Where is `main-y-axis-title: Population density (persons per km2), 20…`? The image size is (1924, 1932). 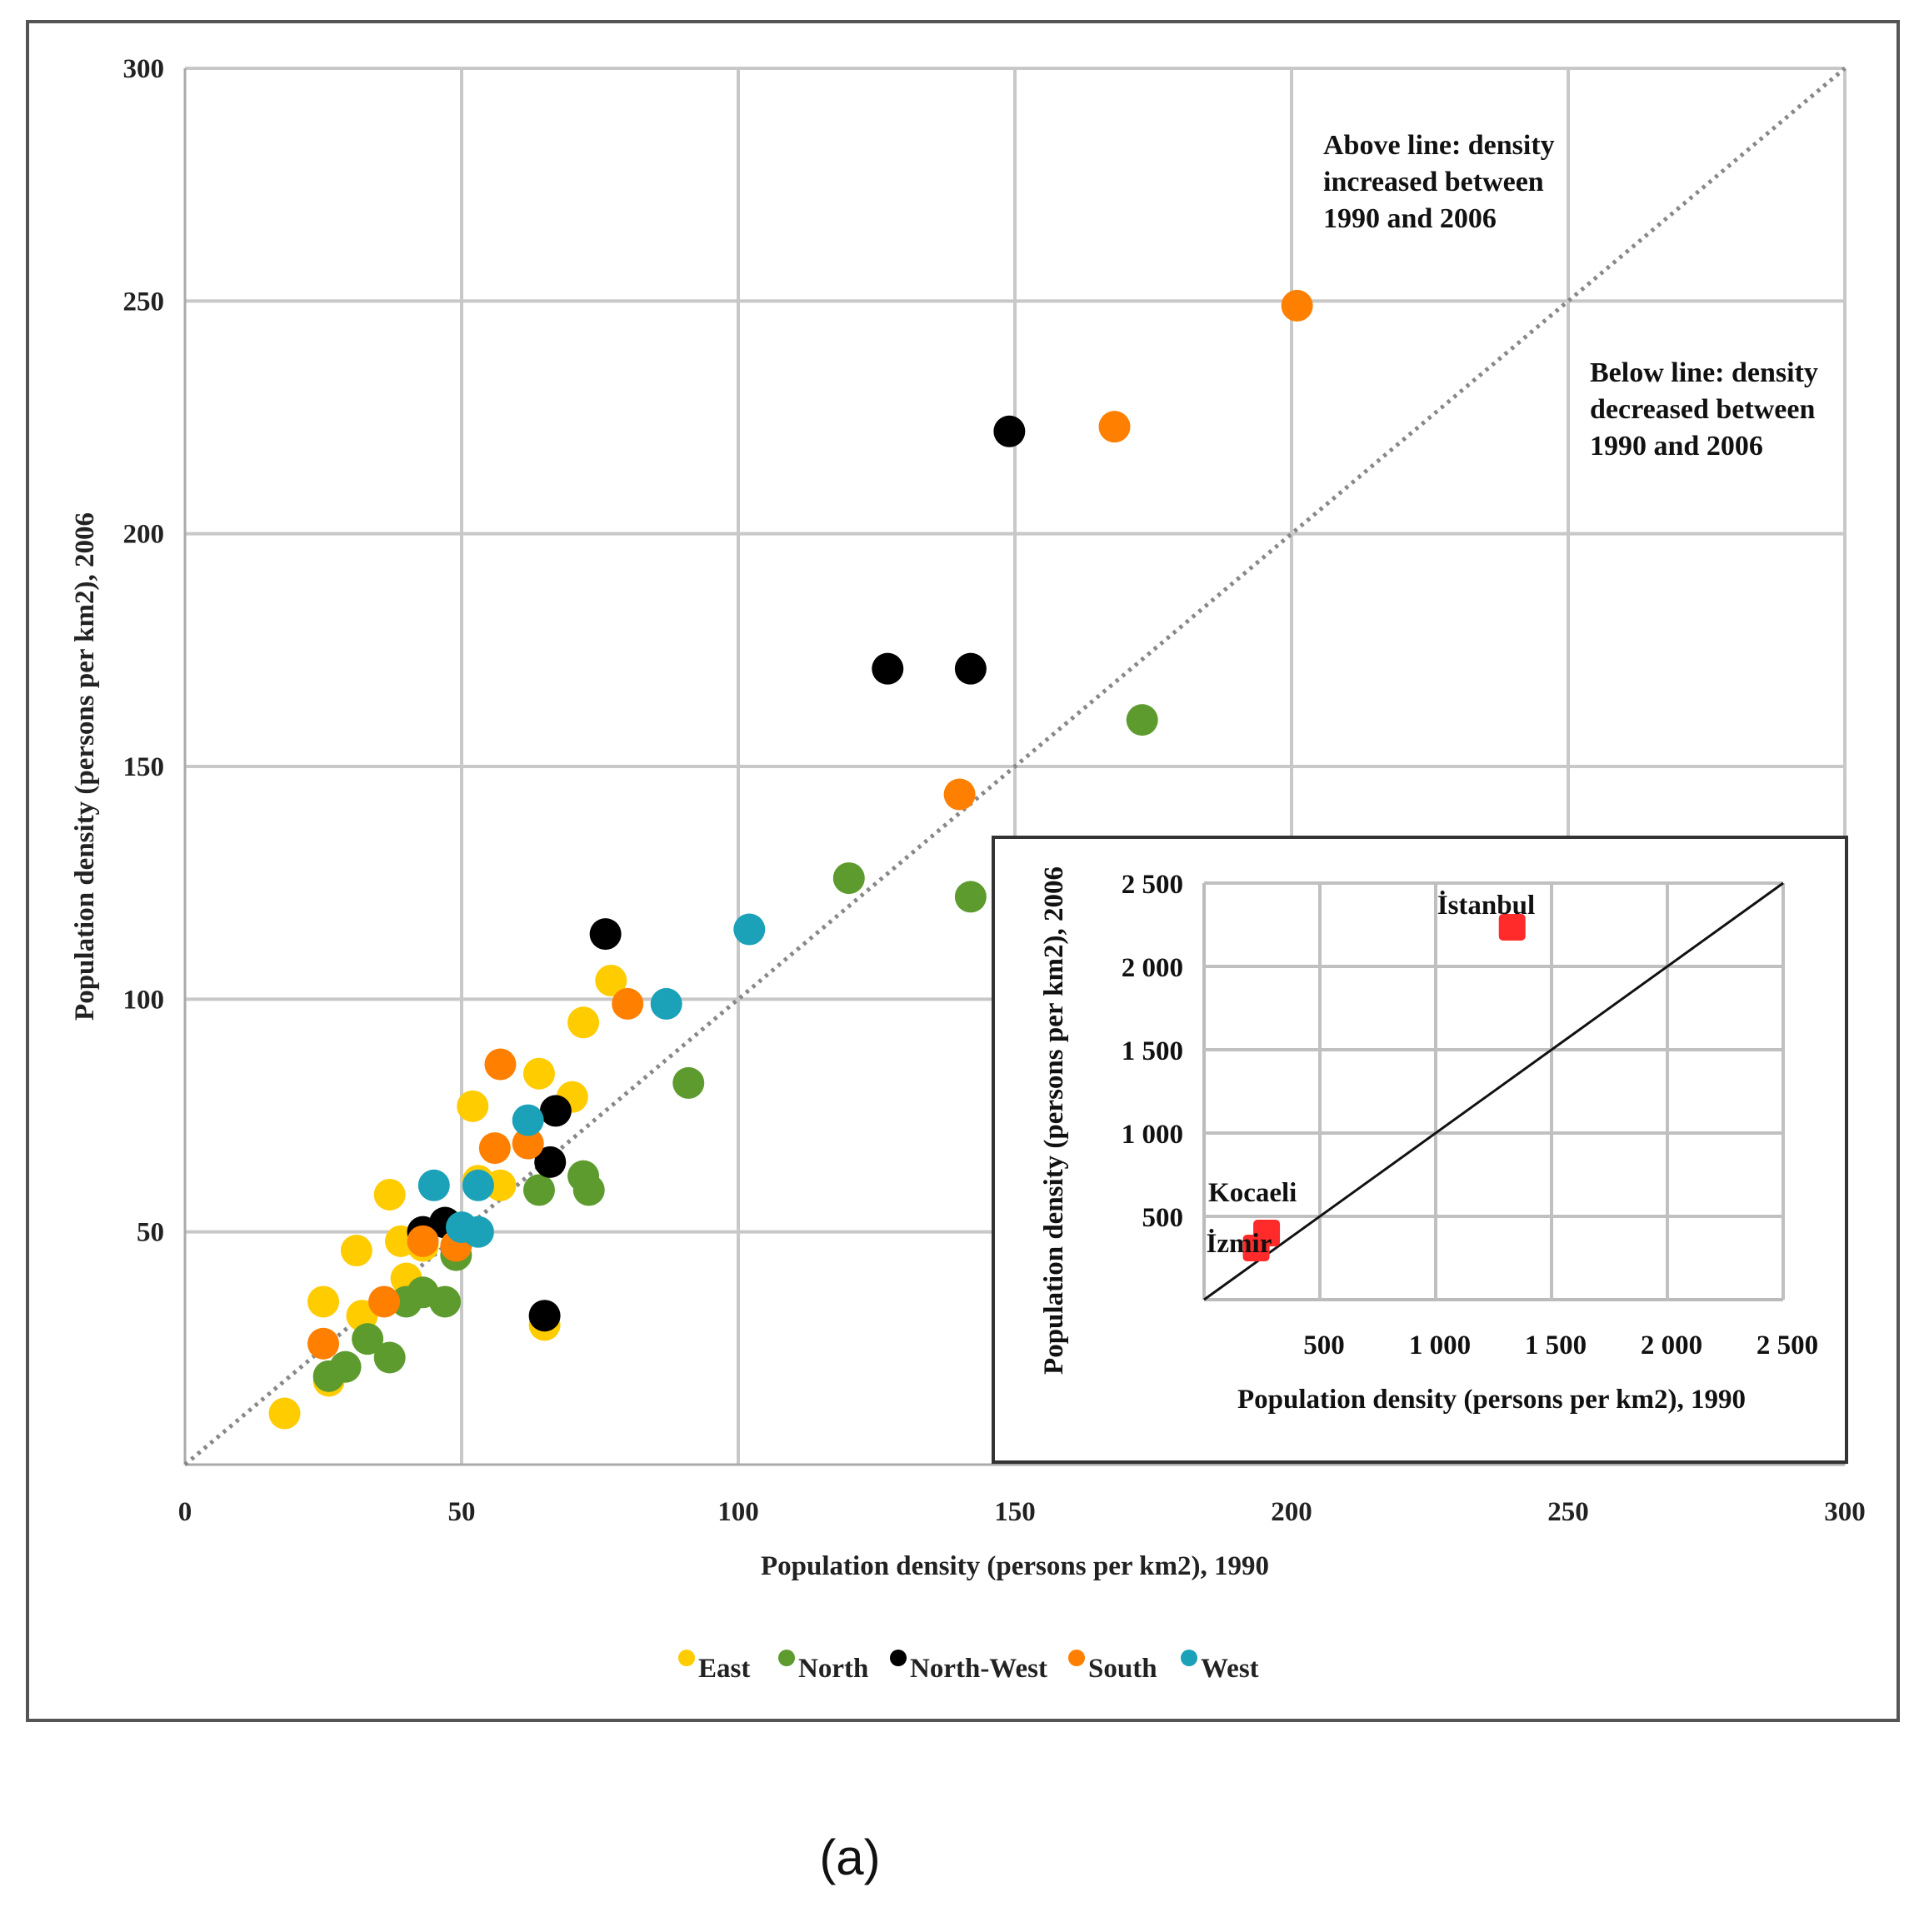
main-y-axis-title: Population density (persons per km2), 20… is located at coordinates (85, 766).